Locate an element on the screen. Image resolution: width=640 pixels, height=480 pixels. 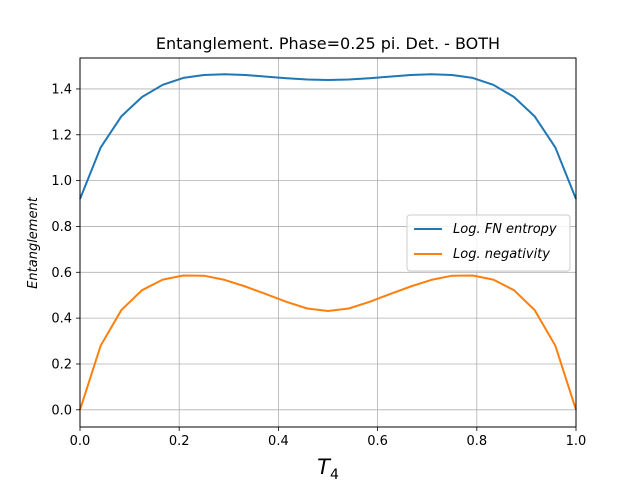
legend-label-negativity: Log. negativity is located at coordinates (501, 254).